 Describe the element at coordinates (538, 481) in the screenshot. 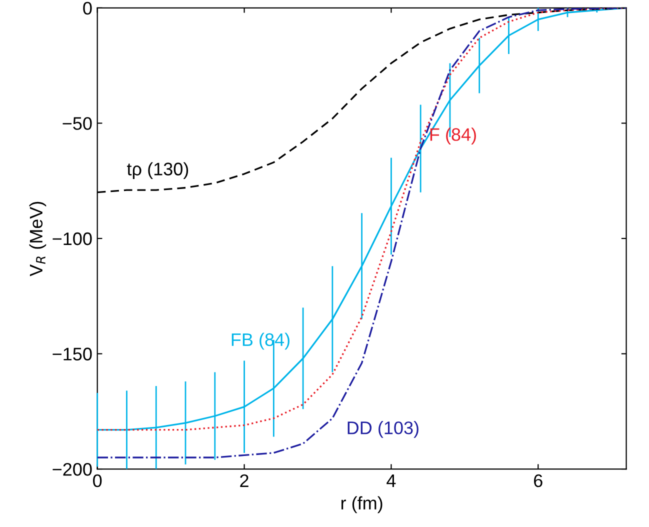

I see `x-tick-label: 6` at that location.